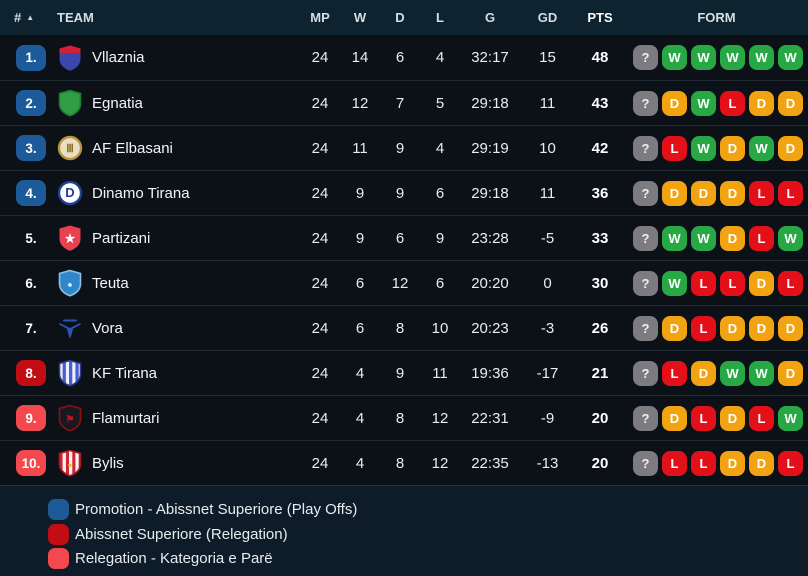 The width and height of the screenshot is (808, 576). I want to click on team-crest-icon: ●, so click(70, 463).